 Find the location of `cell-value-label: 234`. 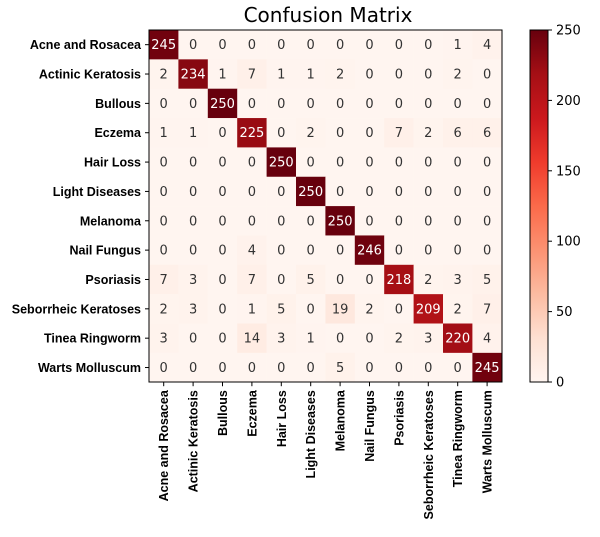

cell-value-label: 234 is located at coordinates (193, 75).